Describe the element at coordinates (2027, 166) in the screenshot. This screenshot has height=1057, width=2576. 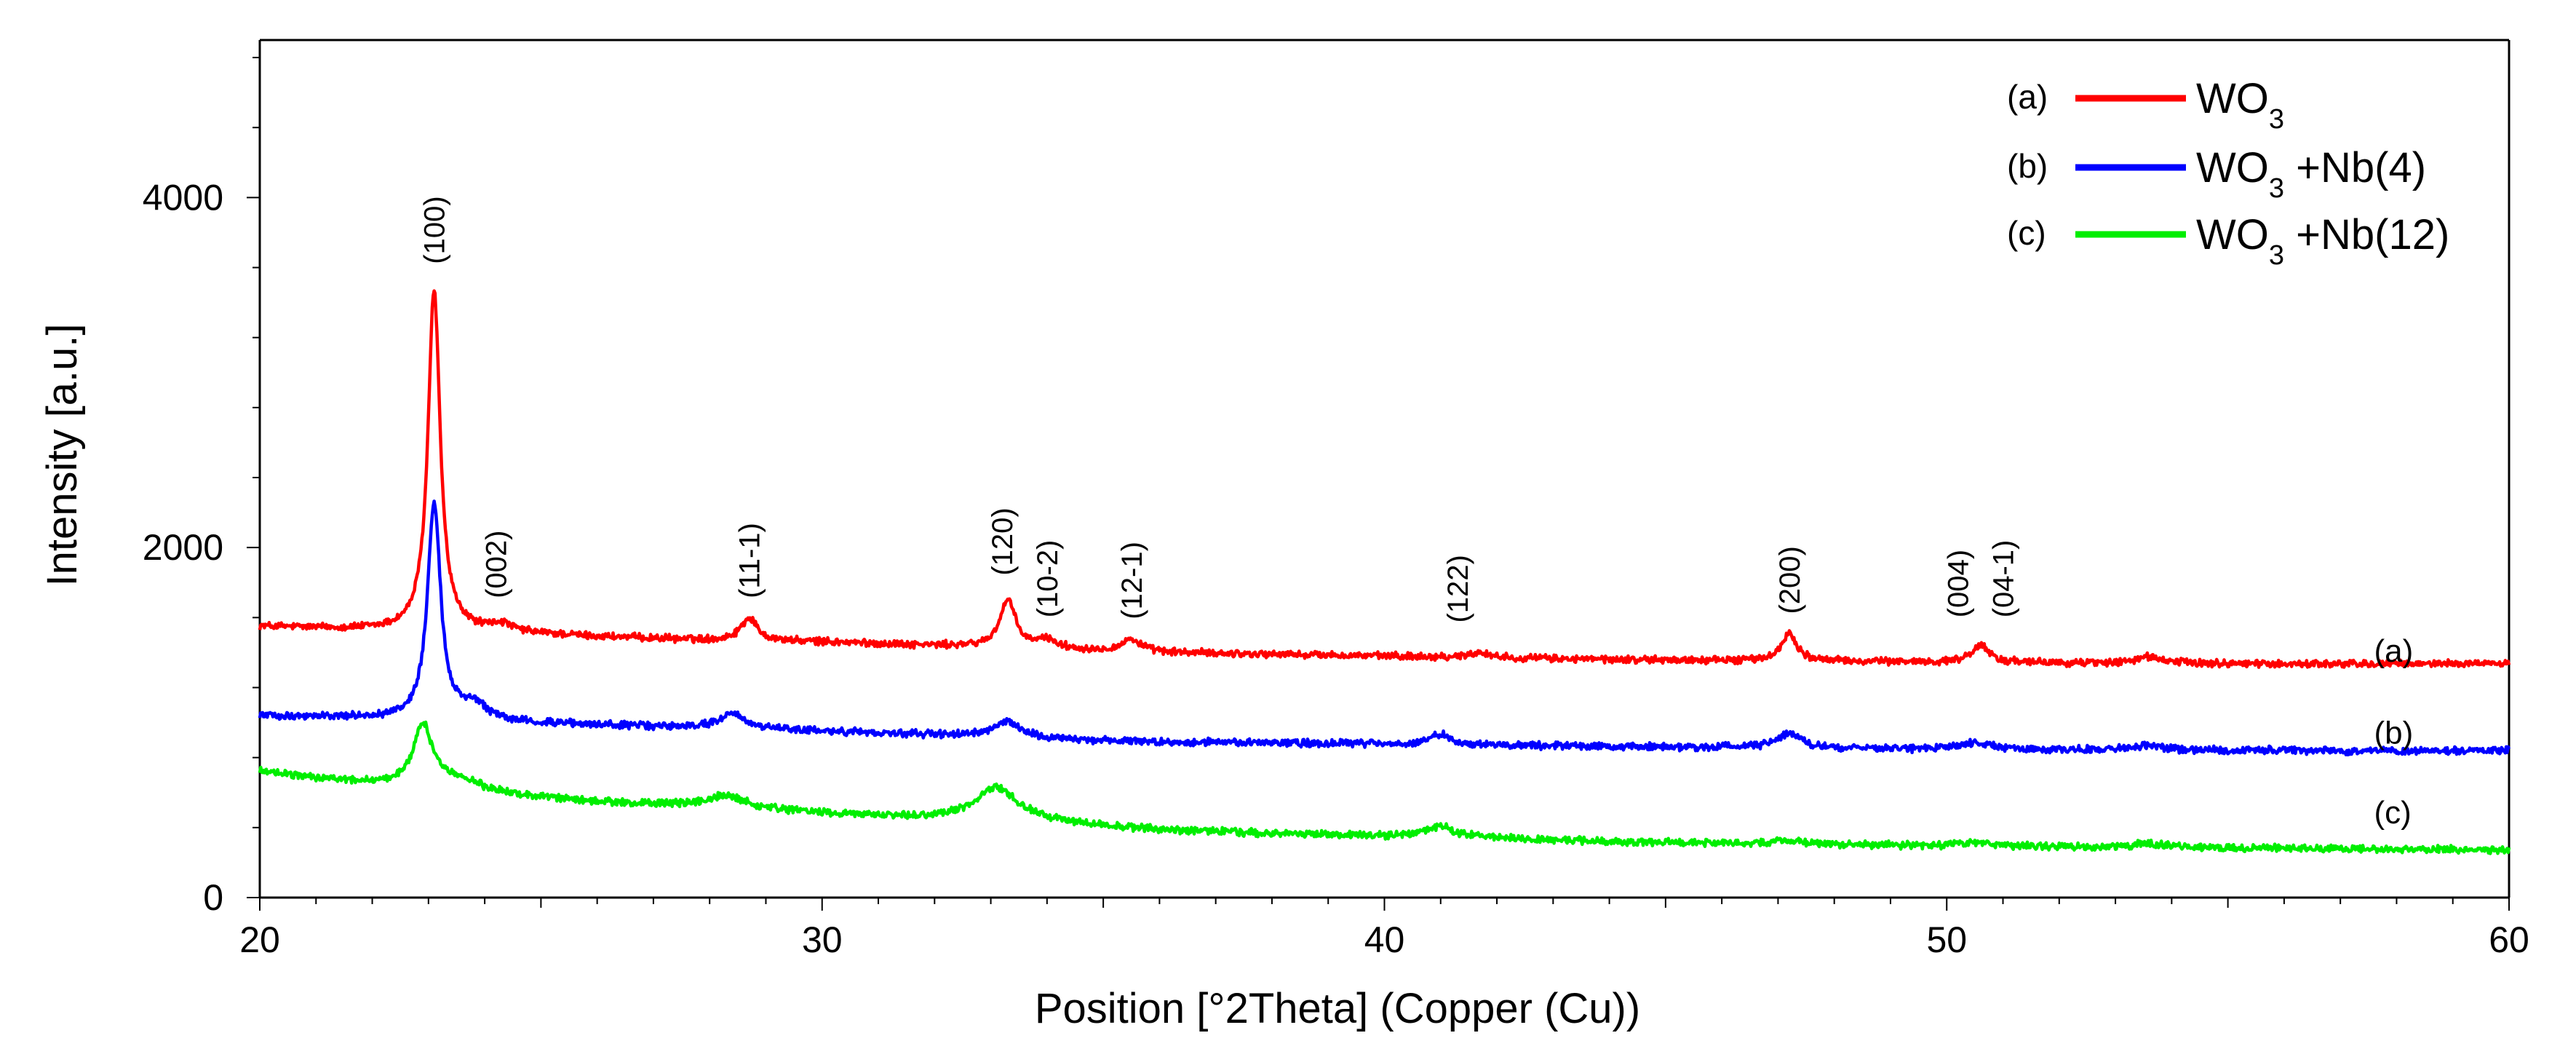
I see `legend-tag: (b)` at that location.